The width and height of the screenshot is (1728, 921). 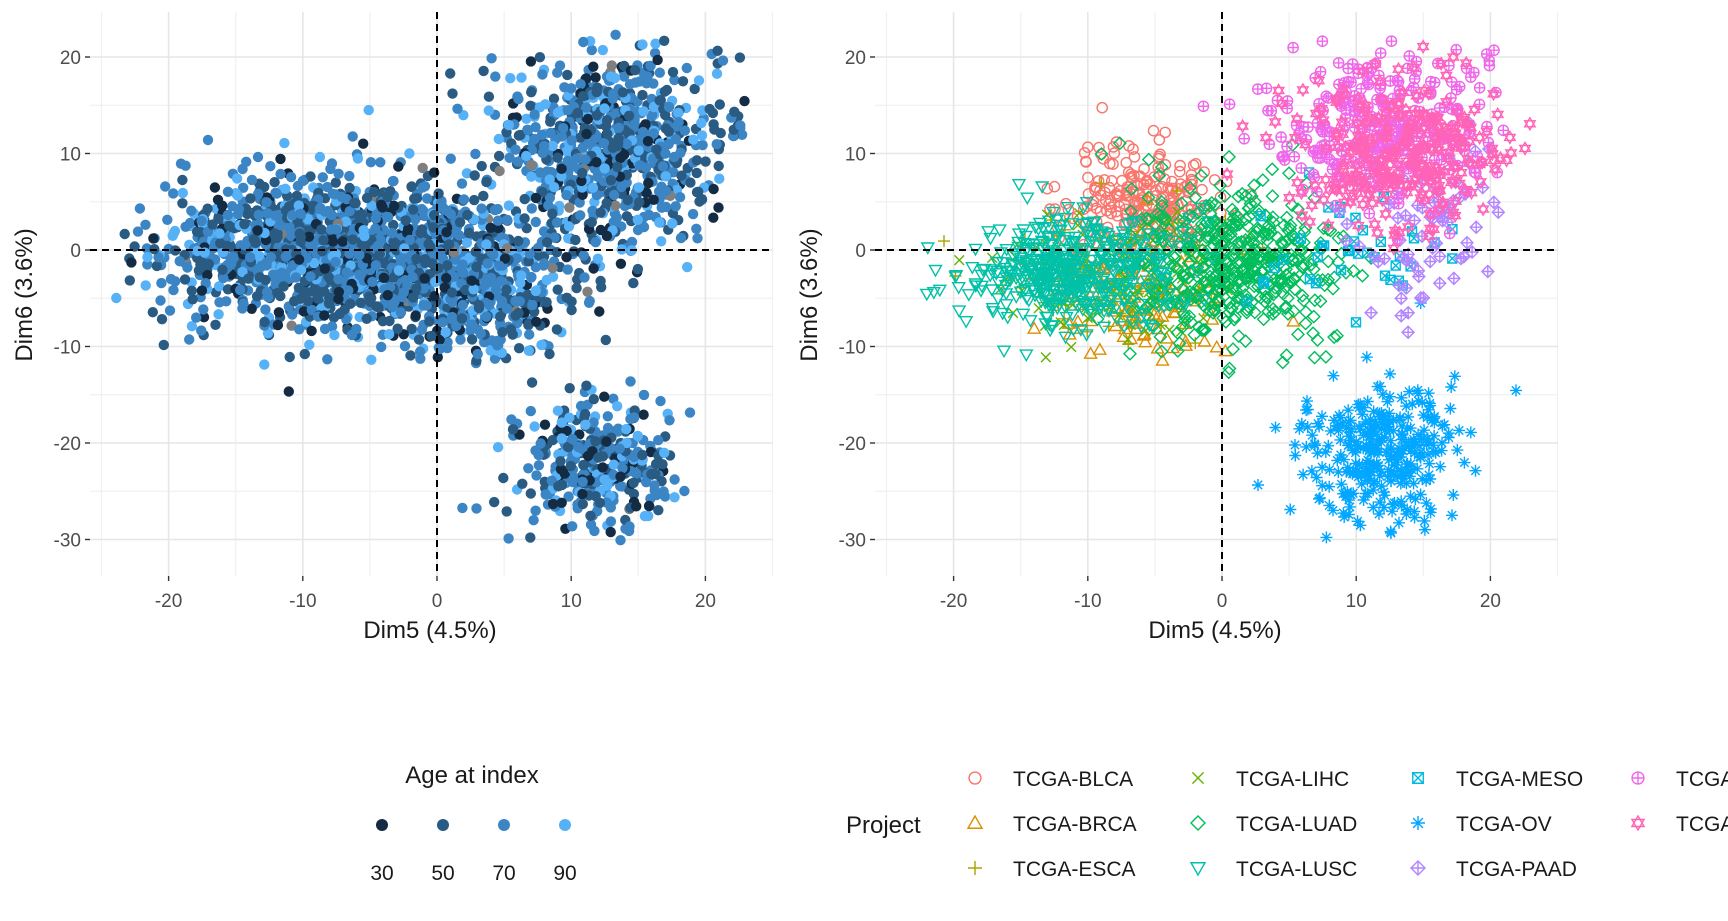 What do you see at coordinates (571, 601) in the screenshot?
I see `x-tick-label: 10` at bounding box center [571, 601].